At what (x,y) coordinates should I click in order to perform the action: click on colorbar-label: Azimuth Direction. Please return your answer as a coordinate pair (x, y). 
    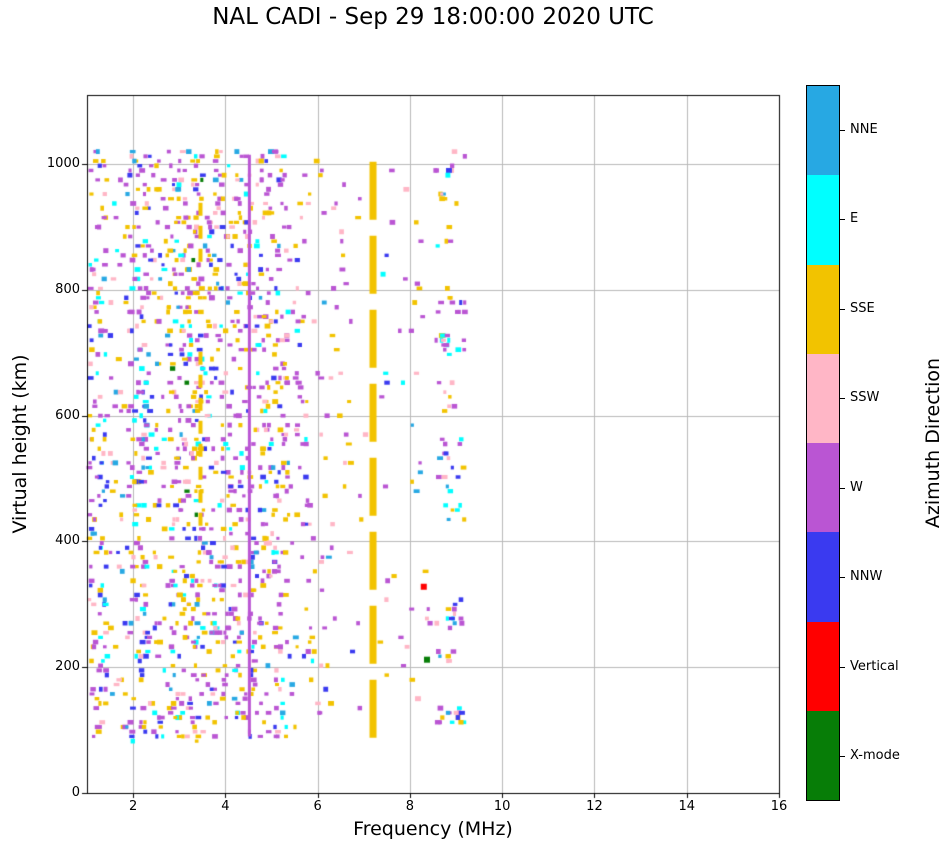
    Looking at the image, I should click on (933, 443).